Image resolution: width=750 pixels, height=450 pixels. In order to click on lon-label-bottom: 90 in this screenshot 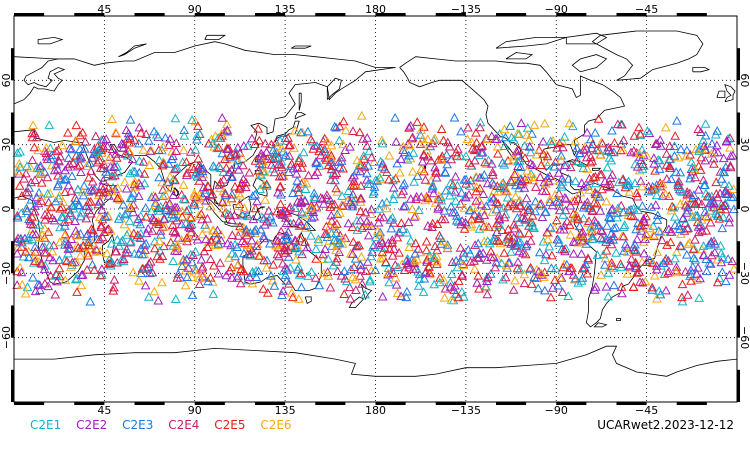, I will do `click(195, 410)`.